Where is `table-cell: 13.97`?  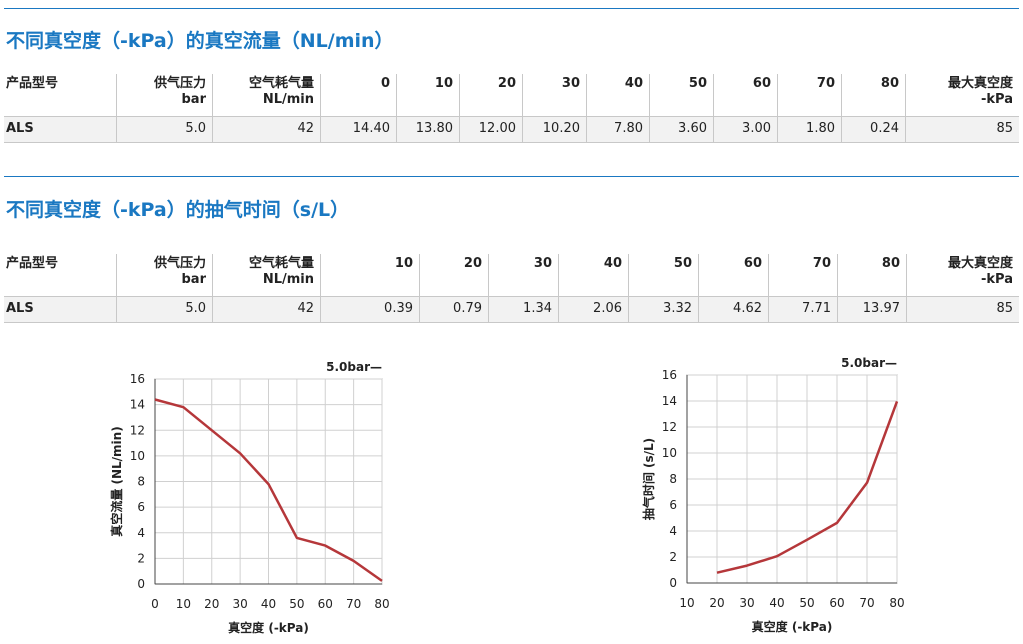
table-cell: 13.97 is located at coordinates (871, 309).